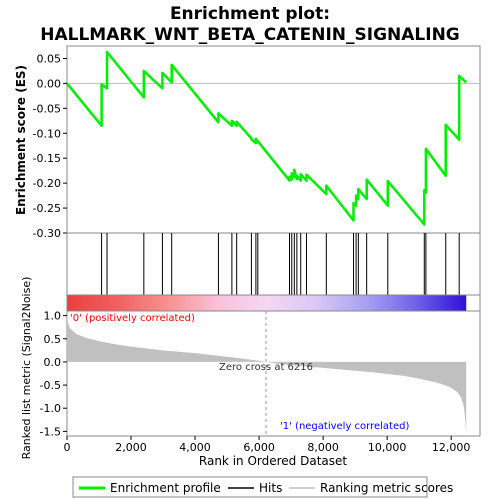 The image size is (500, 500). I want to click on metric-y-tick-label: -1.5, so click(50, 431).